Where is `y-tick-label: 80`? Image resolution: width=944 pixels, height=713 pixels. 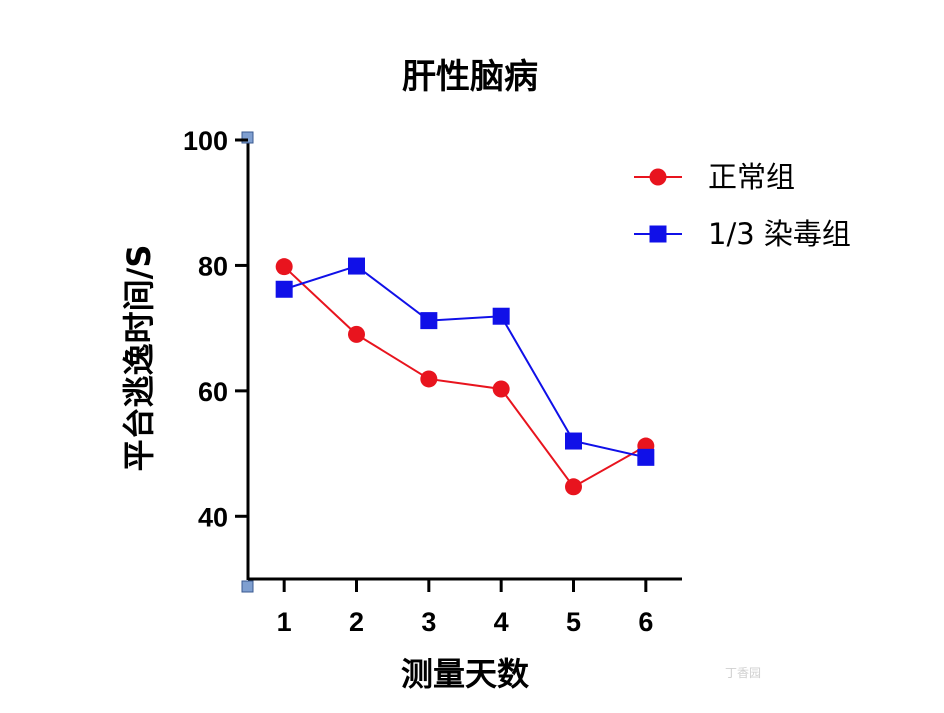 y-tick-label: 80 is located at coordinates (213, 266).